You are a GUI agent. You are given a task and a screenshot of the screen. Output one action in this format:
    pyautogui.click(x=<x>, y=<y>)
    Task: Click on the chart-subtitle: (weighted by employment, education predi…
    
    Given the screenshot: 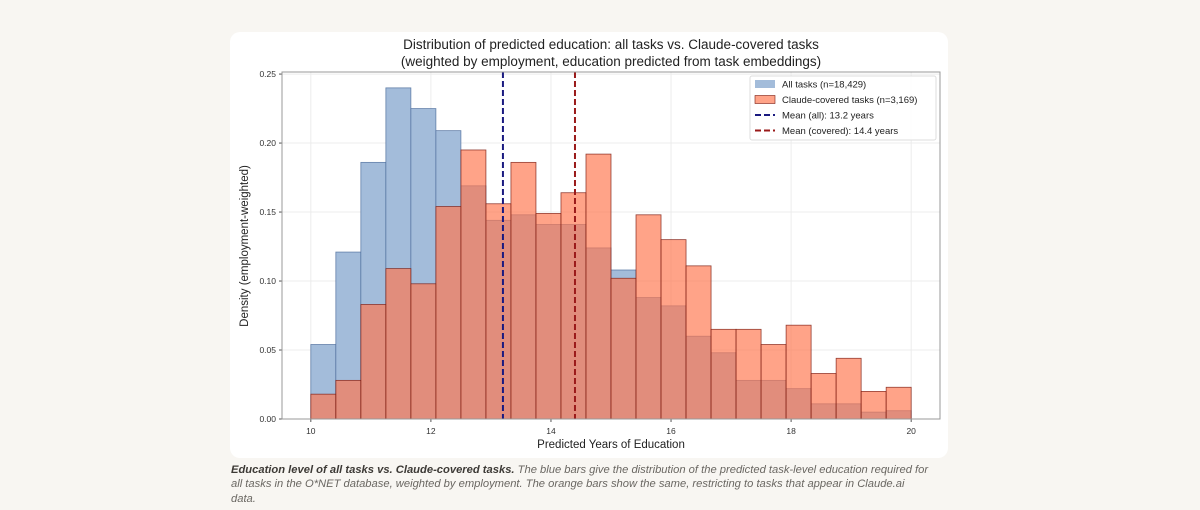 What is the action you would take?
    pyautogui.click(x=611, y=61)
    